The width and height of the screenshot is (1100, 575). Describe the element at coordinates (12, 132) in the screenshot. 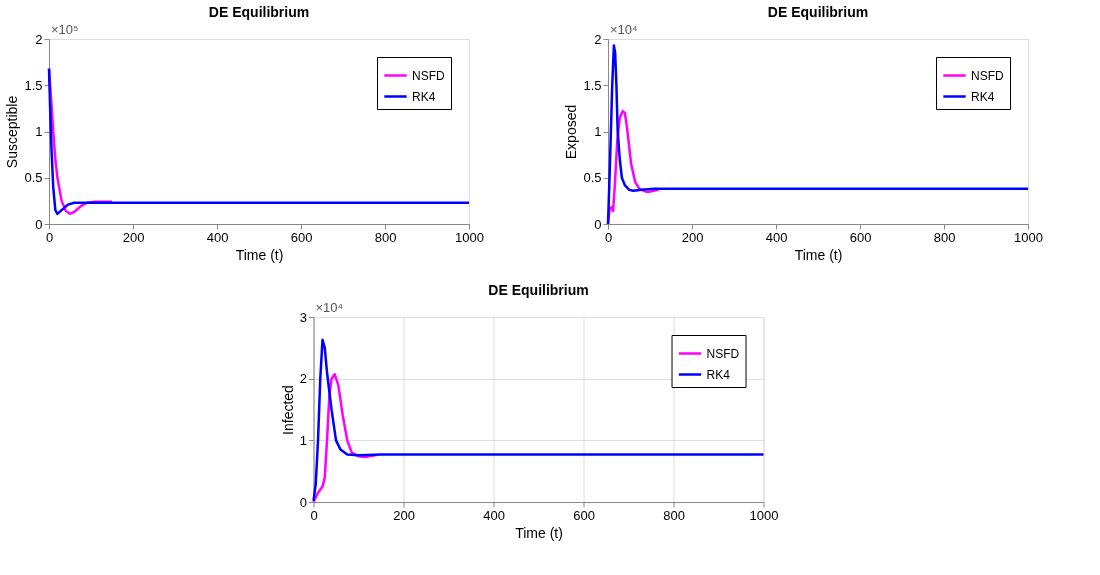

I see `y-axis-title: Susceptible` at that location.